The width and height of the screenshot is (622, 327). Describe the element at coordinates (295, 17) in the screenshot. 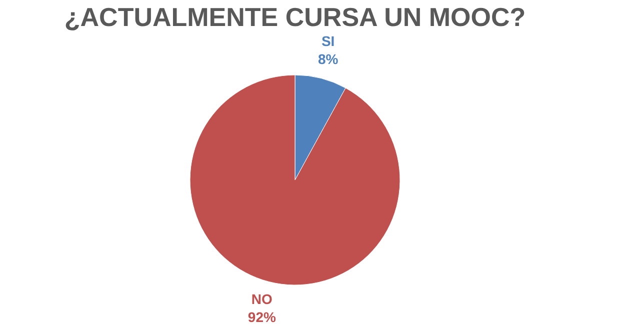

I see `chart-title: ¿ACTUALMENTE CURSA UN MOOC?` at that location.